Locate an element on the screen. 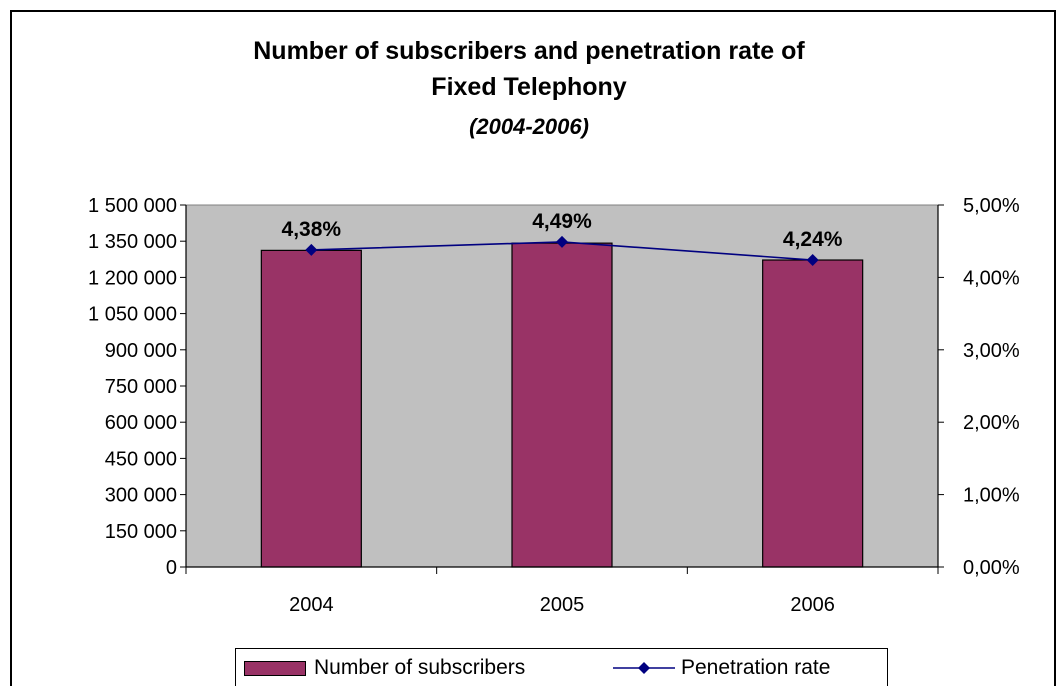 The width and height of the screenshot is (1058, 686). legend-label-subscribers: Number of subscribers is located at coordinates (420, 667).